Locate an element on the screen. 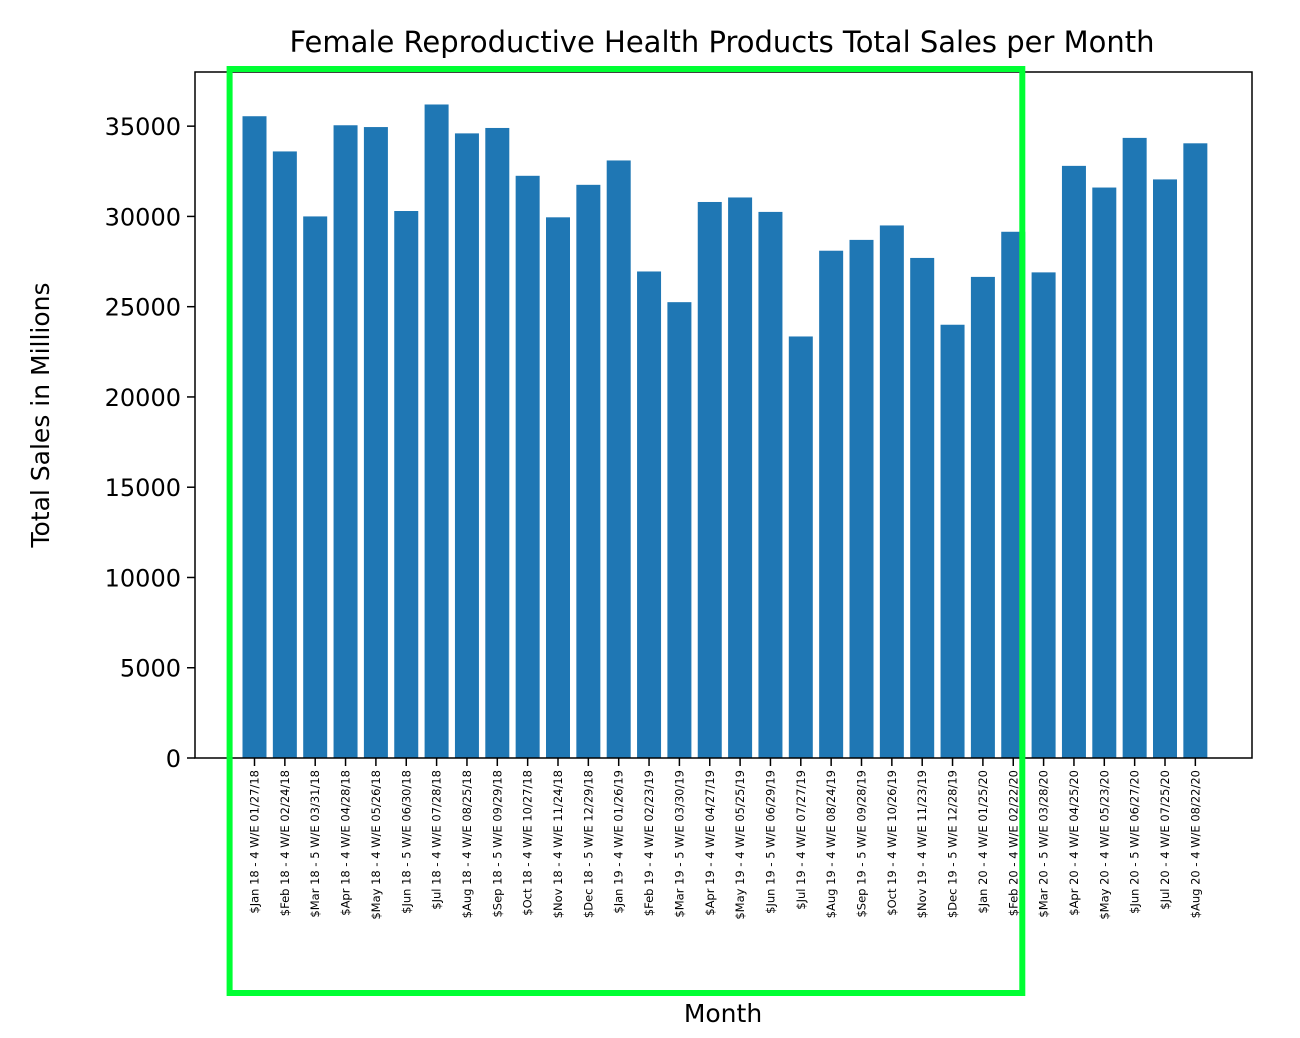  x-tick-label: $Dec 19 - 5 W/E 12/28/19 is located at coordinates (953, 844).